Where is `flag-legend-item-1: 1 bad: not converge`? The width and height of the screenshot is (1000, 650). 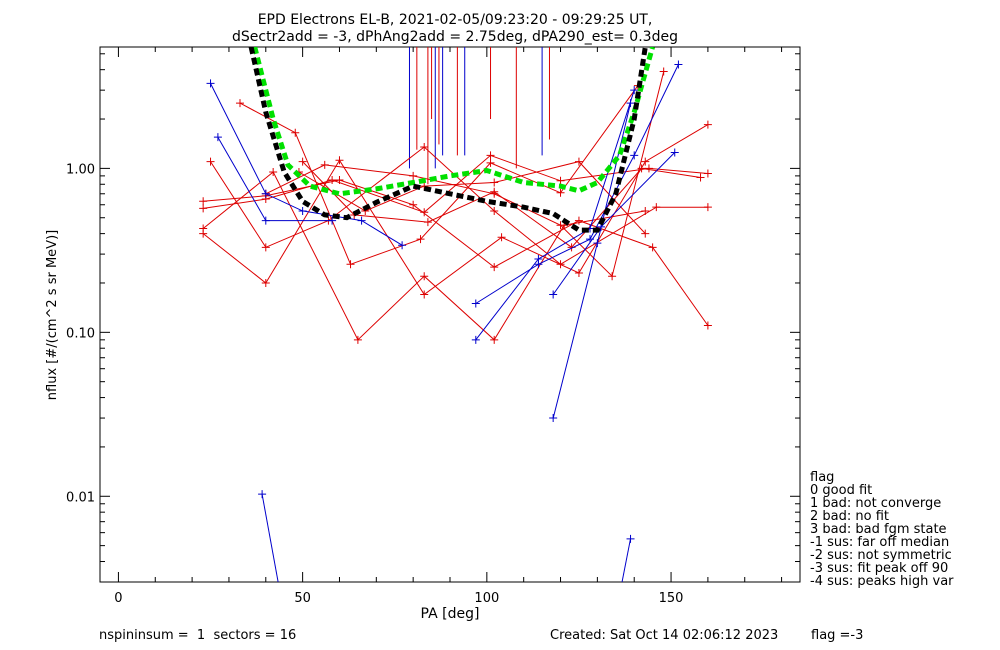 flag-legend-item-1: 1 bad: not converge is located at coordinates (875, 503).